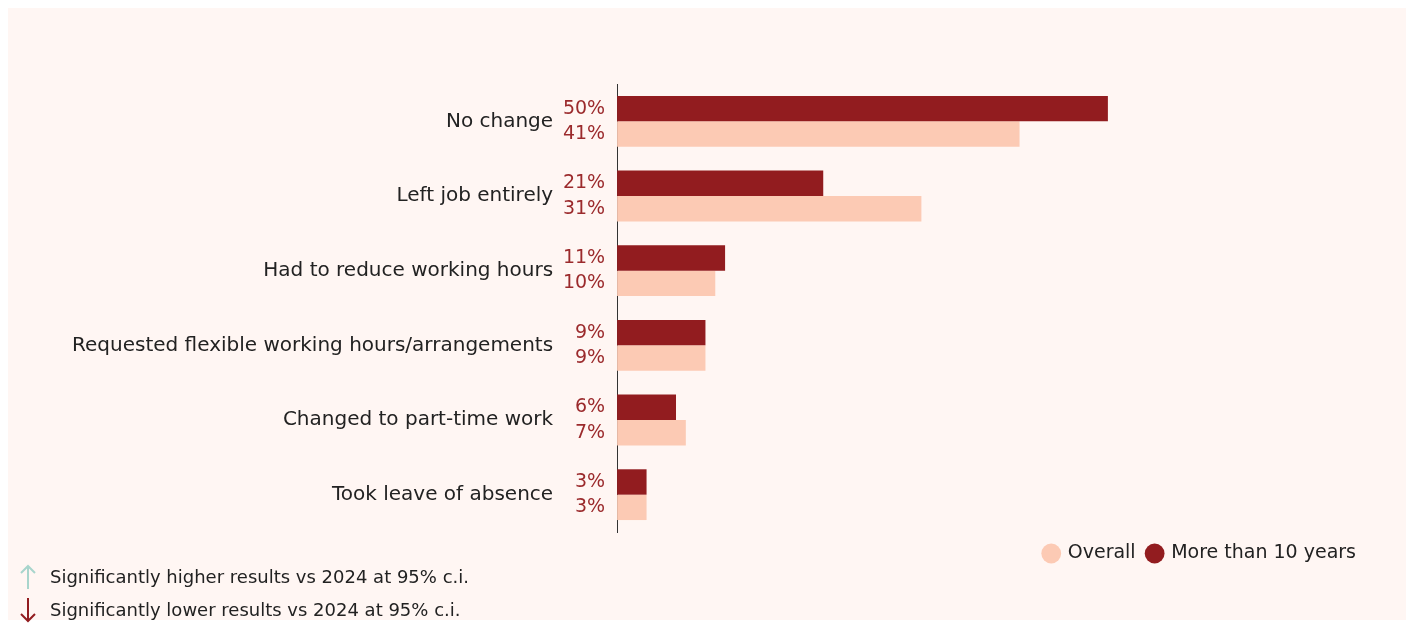 The image size is (1414, 628). I want to click on y-tick-label: Took leave of absence, so click(442, 492).